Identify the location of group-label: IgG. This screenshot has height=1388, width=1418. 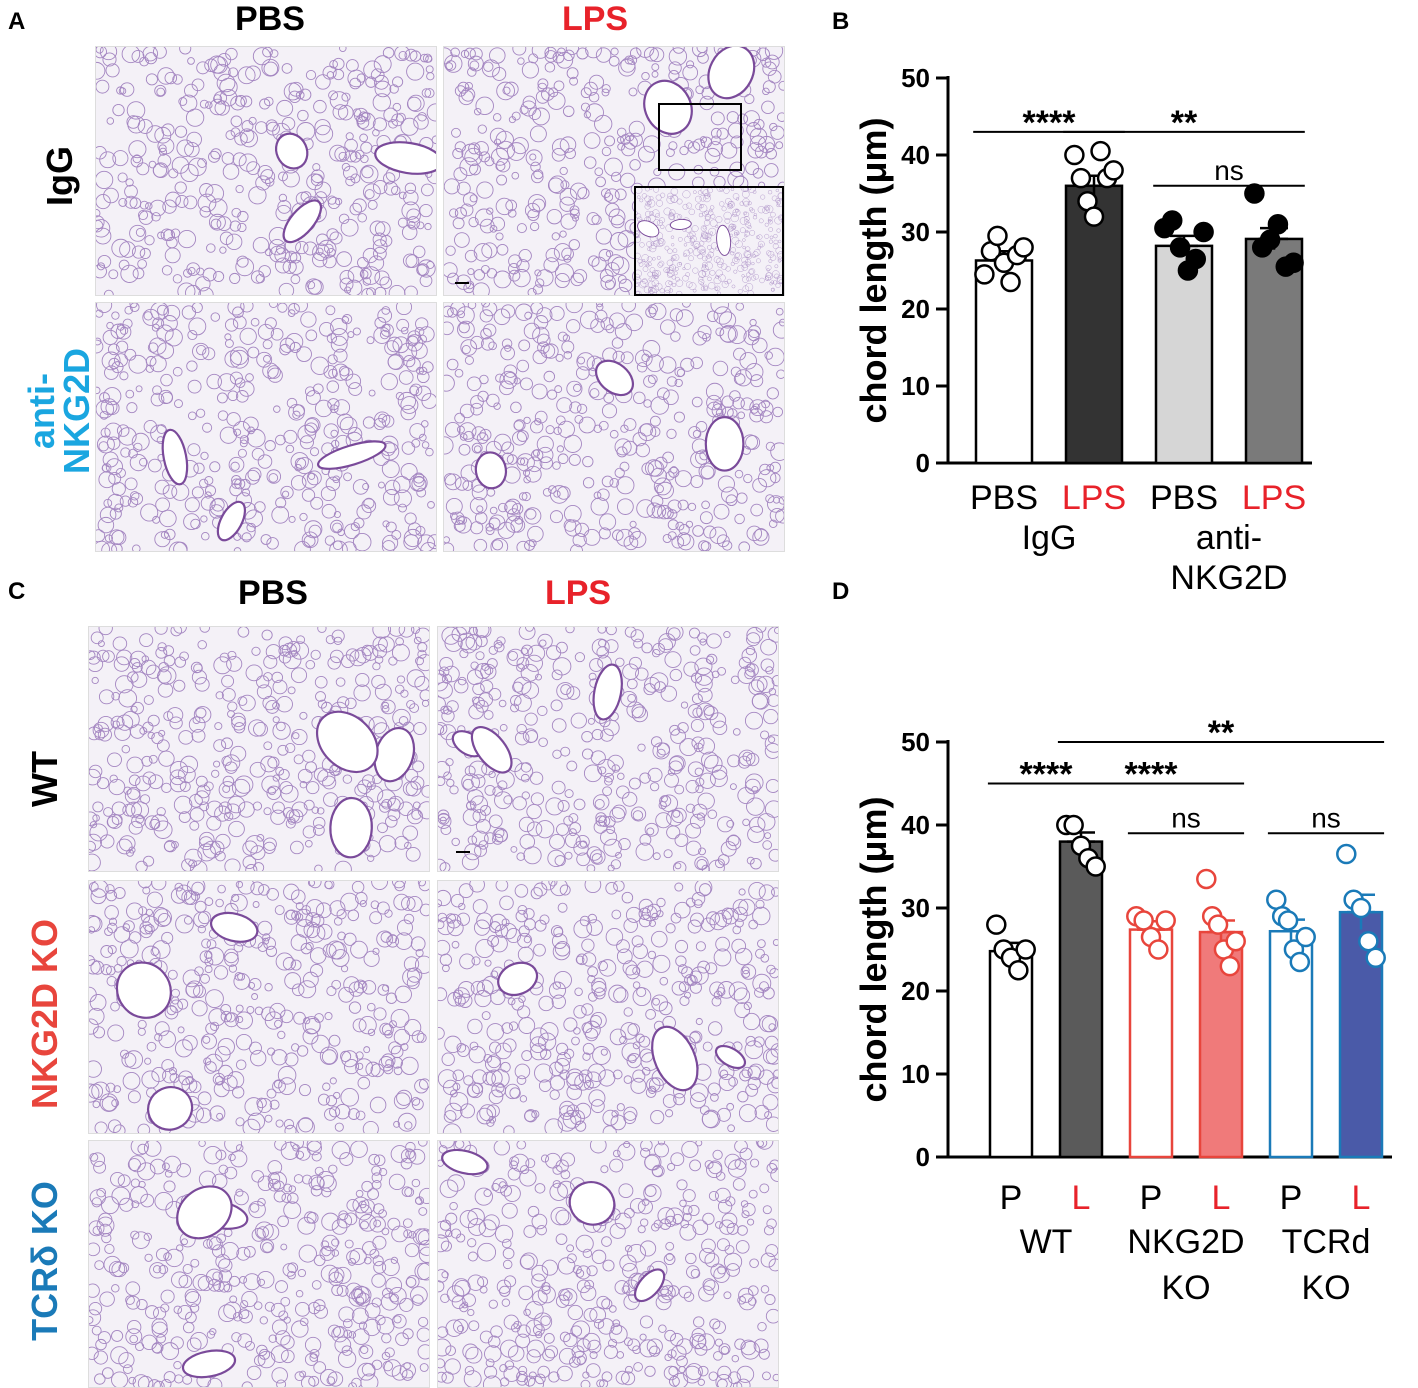
(1049, 538).